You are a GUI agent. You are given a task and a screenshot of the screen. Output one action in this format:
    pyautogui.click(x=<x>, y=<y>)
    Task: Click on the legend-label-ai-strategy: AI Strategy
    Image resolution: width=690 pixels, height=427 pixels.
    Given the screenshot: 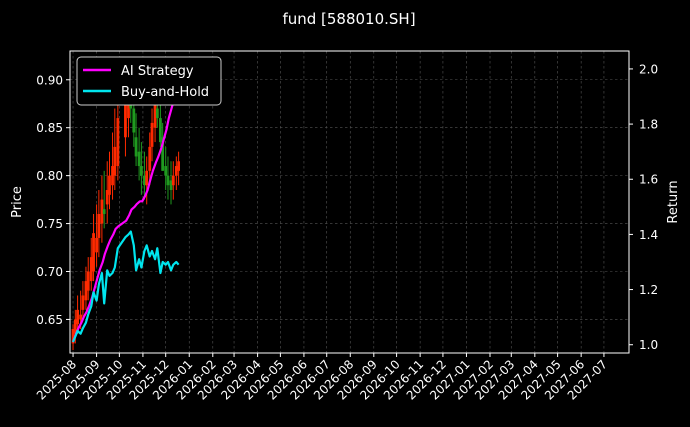 What is the action you would take?
    pyautogui.click(x=157, y=71)
    